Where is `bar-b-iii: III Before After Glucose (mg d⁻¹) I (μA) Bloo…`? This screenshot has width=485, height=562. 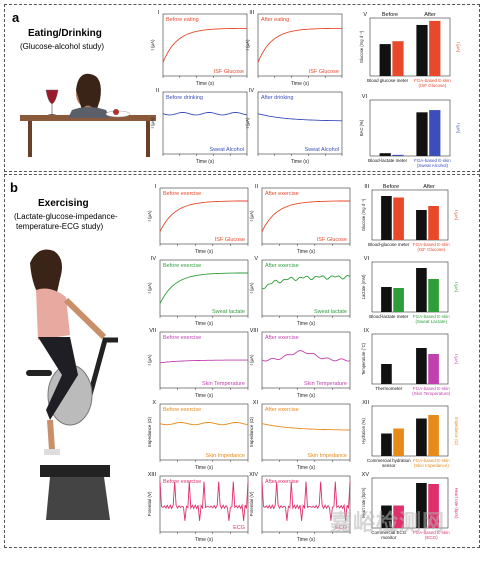 bar-b-iii: III Before After Glucose (mg d⁻¹) I (μA) Bloo… is located at coordinates (410, 218).